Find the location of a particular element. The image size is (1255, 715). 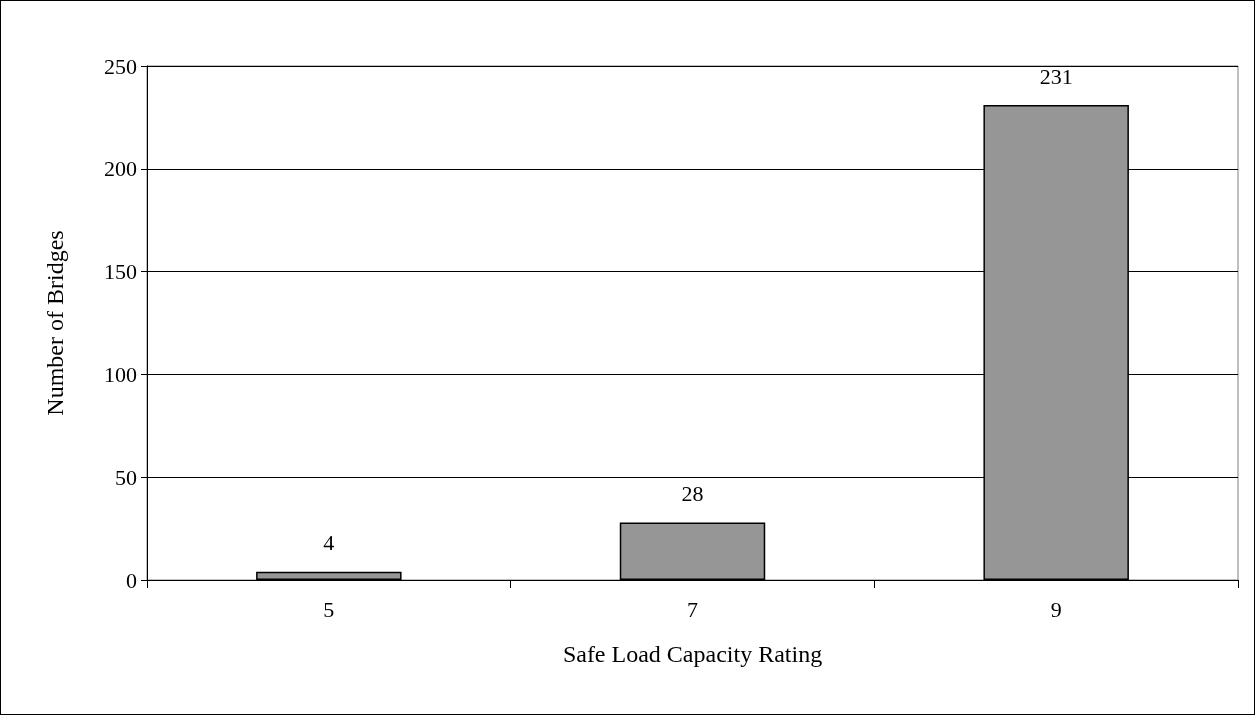

y-axis-title: Number of Bridges is located at coordinates (55, 323).